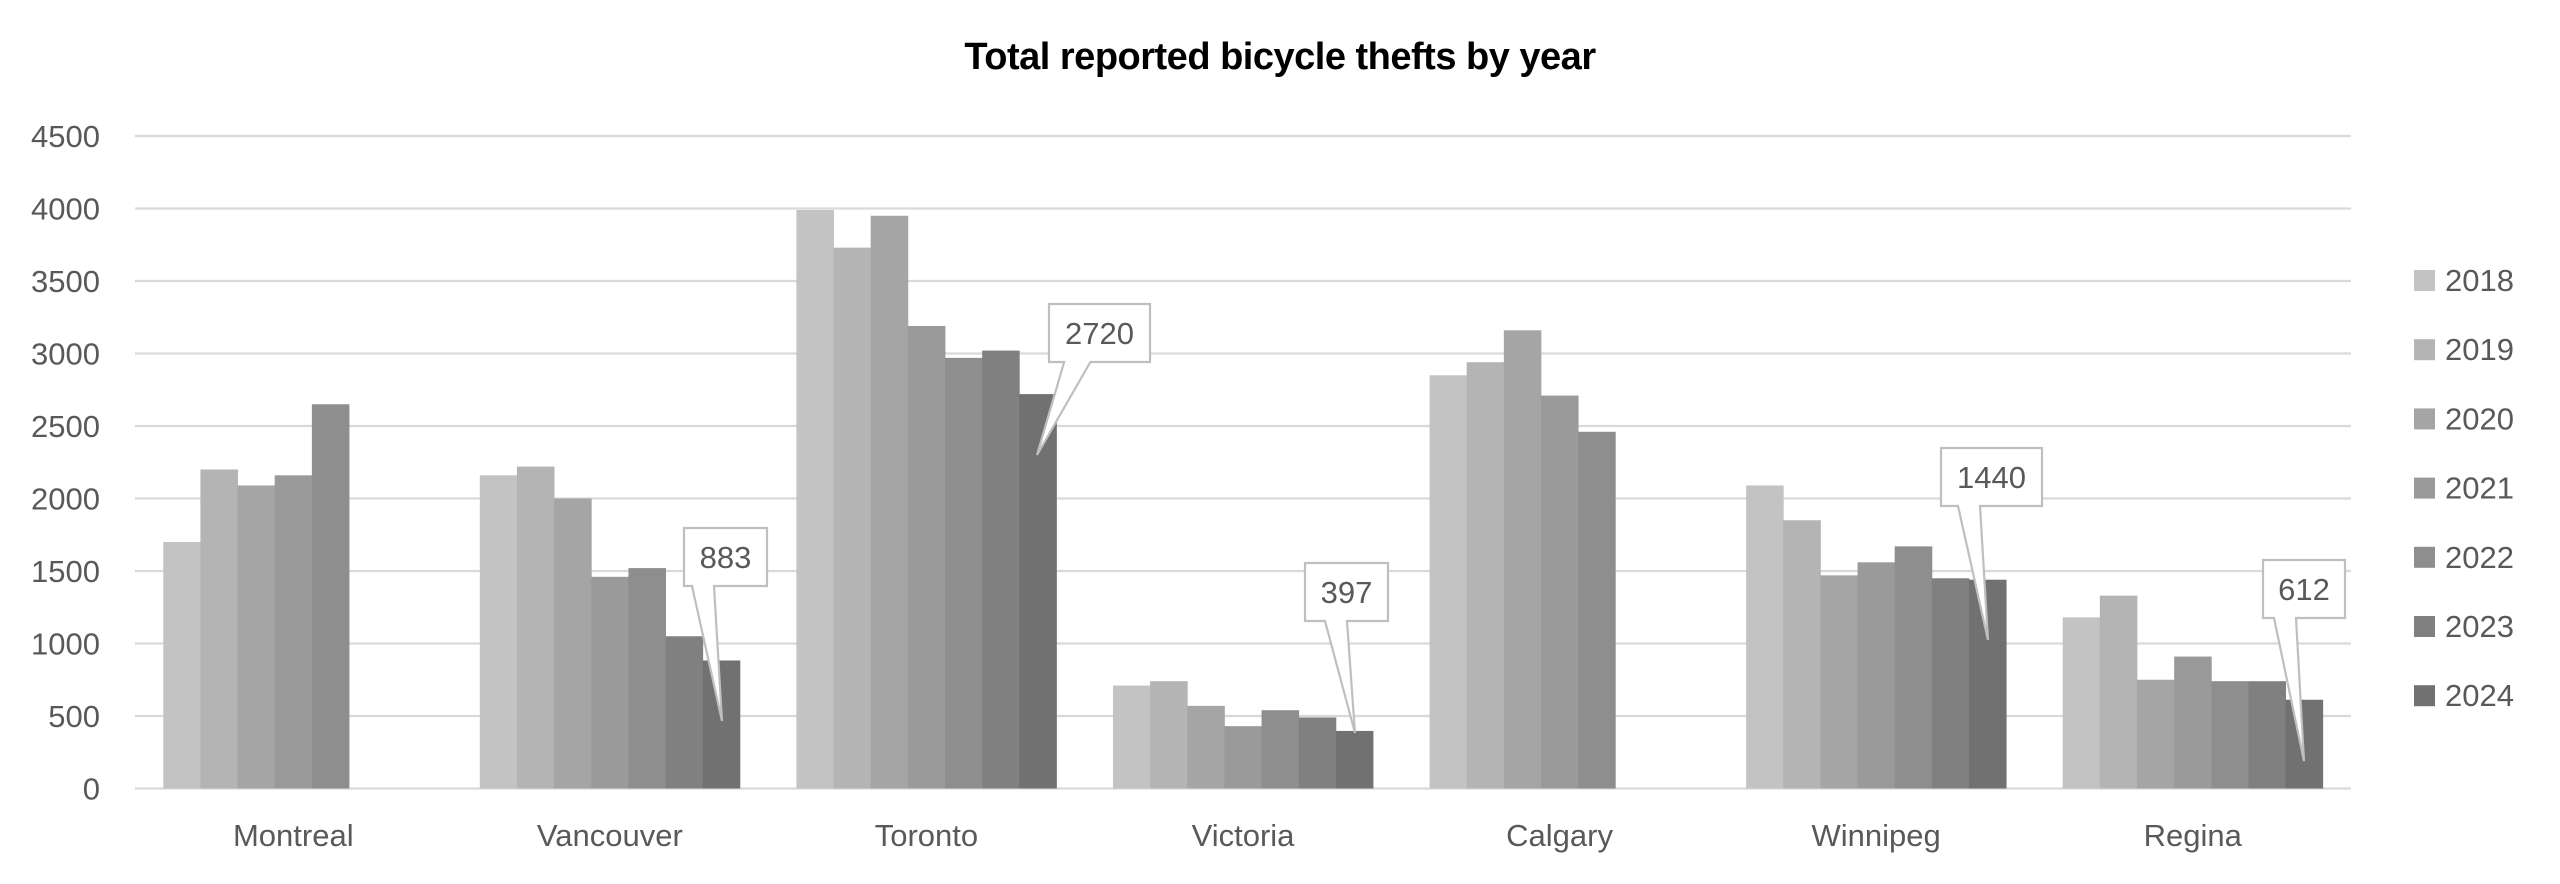  Describe the element at coordinates (2304, 589) in the screenshot. I see `callout-value: 612` at that location.